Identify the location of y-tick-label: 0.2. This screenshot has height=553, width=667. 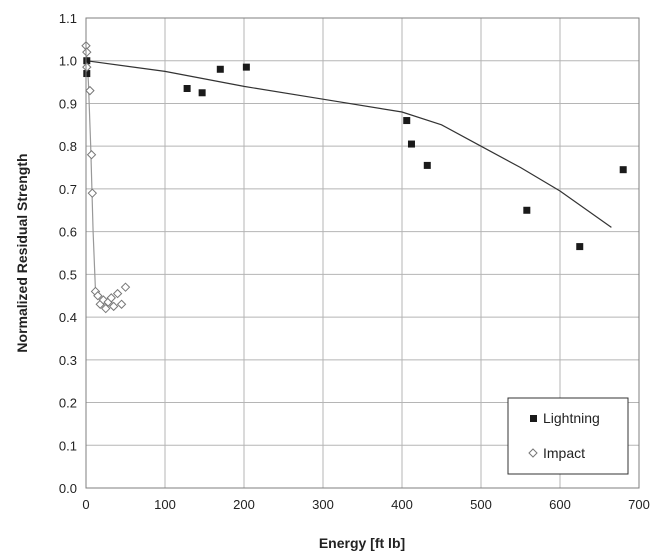
(68, 403).